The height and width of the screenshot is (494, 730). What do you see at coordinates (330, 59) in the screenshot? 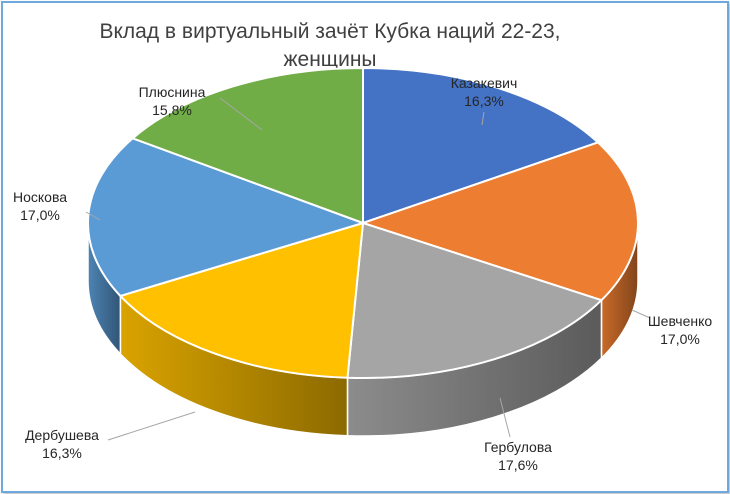
I see `chart-title-line-2: женщины` at bounding box center [330, 59].